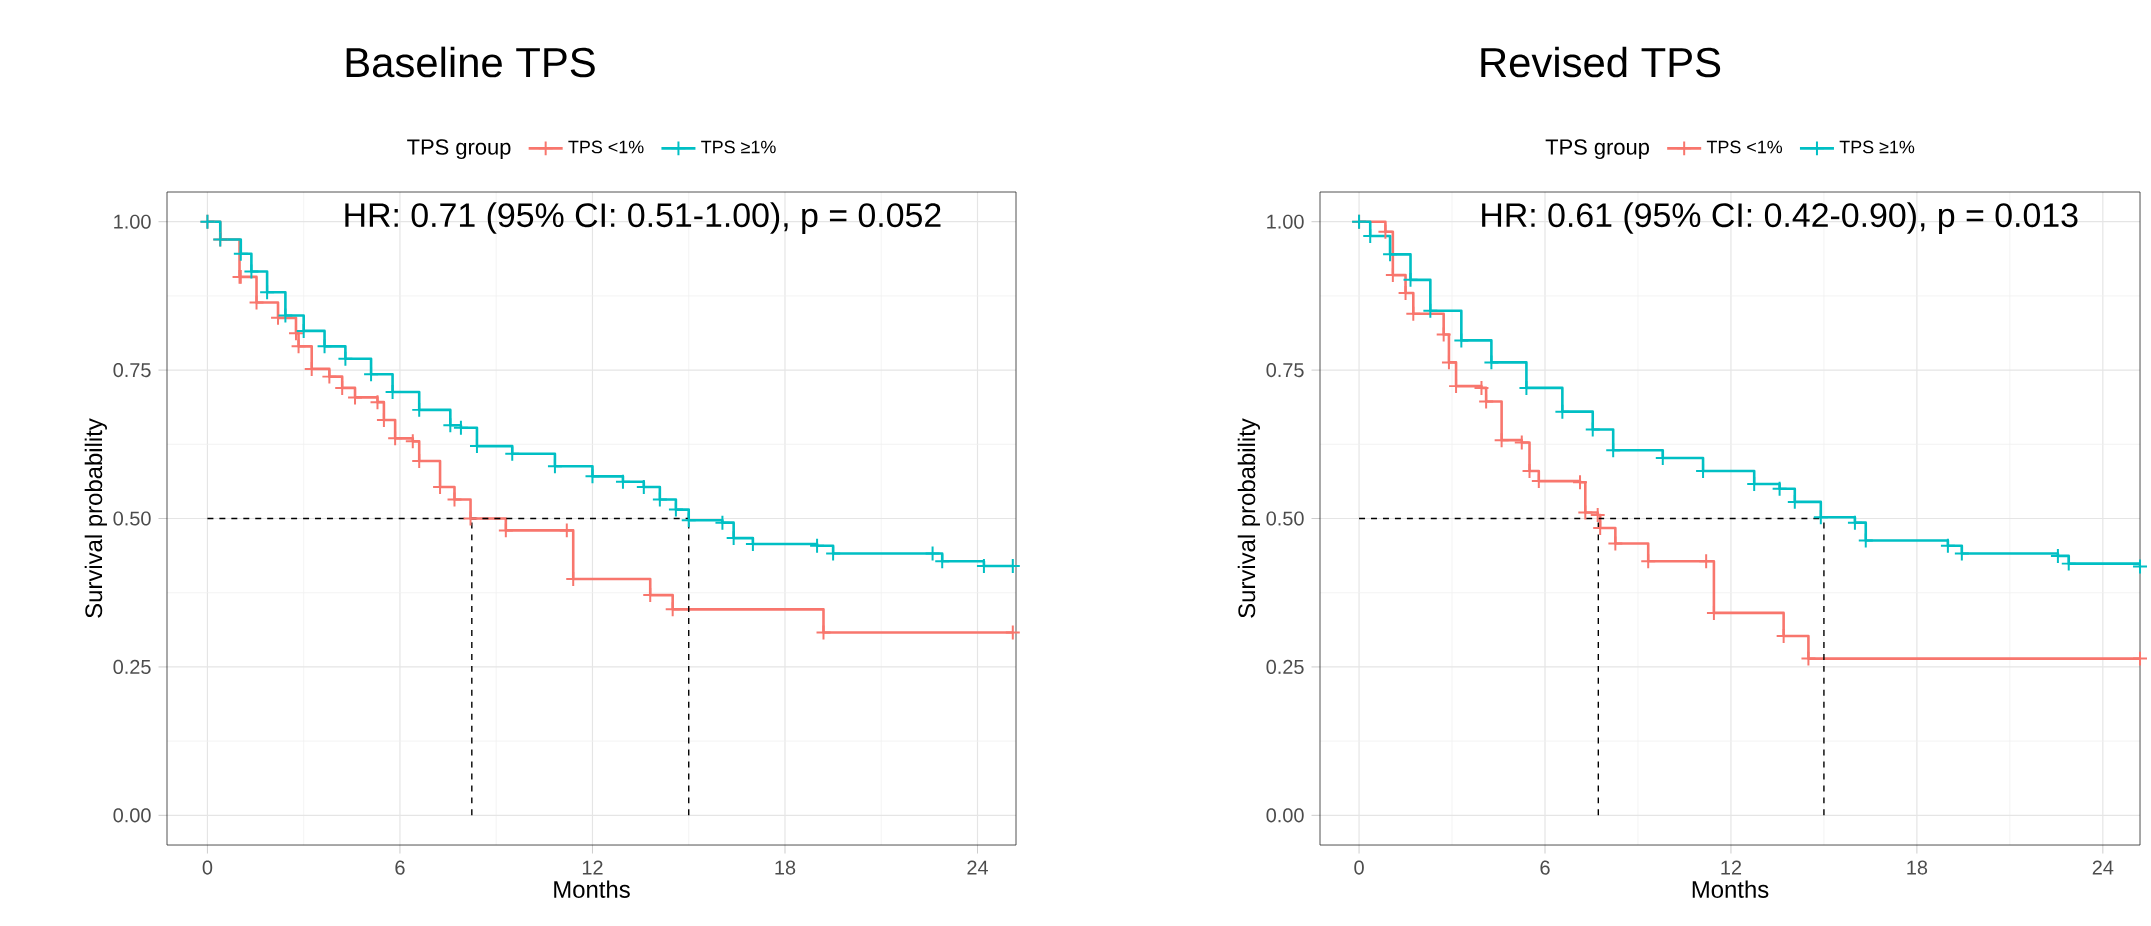 The height and width of the screenshot is (926, 2151). I want to click on annotation: HR: 0.61 (95% CI: 0.42-0.90), p = 0.013, so click(1780, 218).